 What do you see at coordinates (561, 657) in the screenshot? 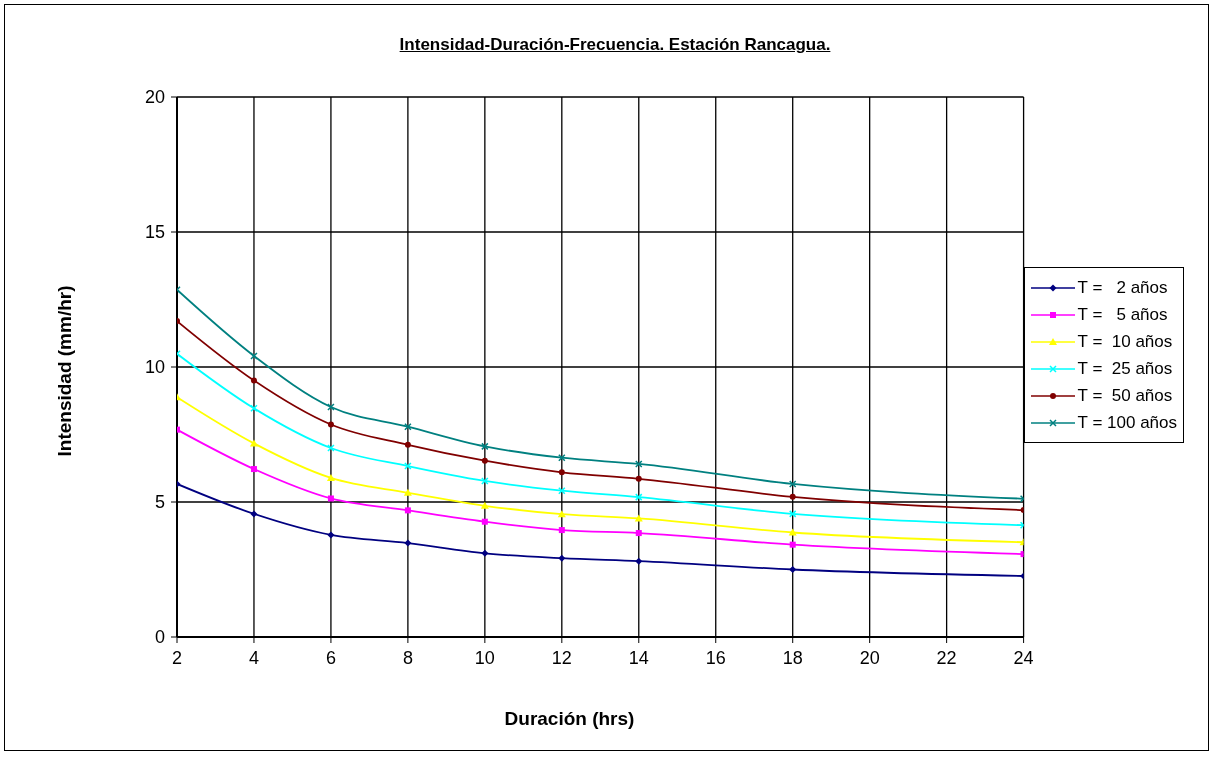
I see `x-tick-label: 12` at bounding box center [561, 657].